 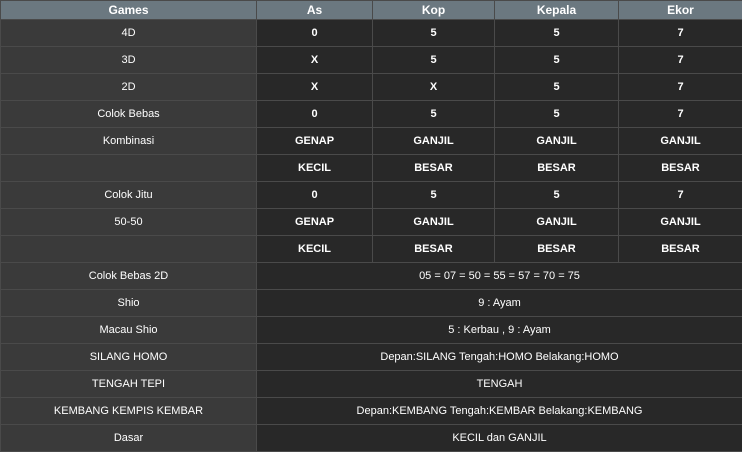 I want to click on row-label: Macau Shio, so click(x=129, y=330).